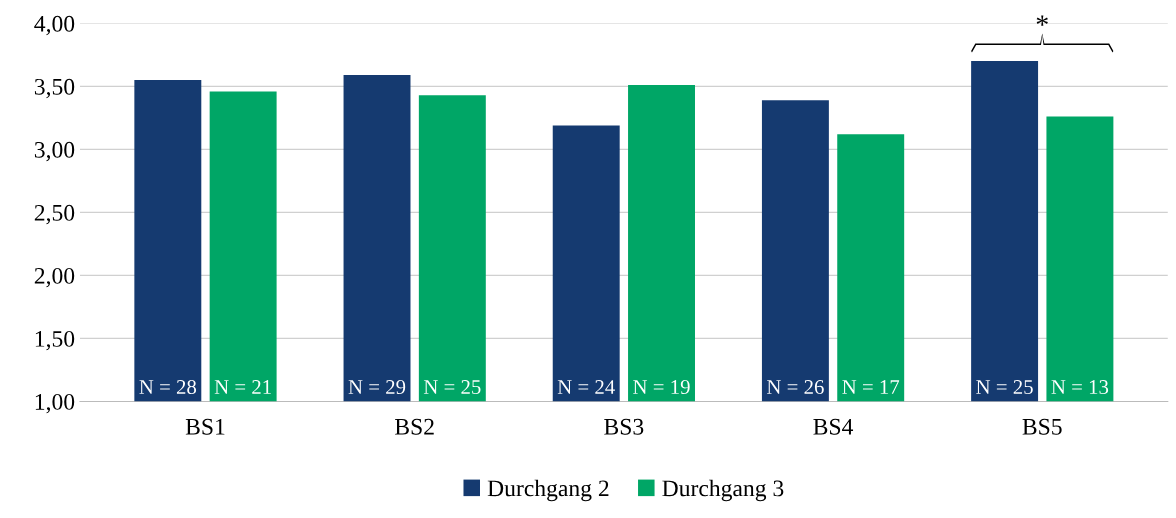  What do you see at coordinates (414, 426) in the screenshot?
I see `x-tick-label: BS2` at bounding box center [414, 426].